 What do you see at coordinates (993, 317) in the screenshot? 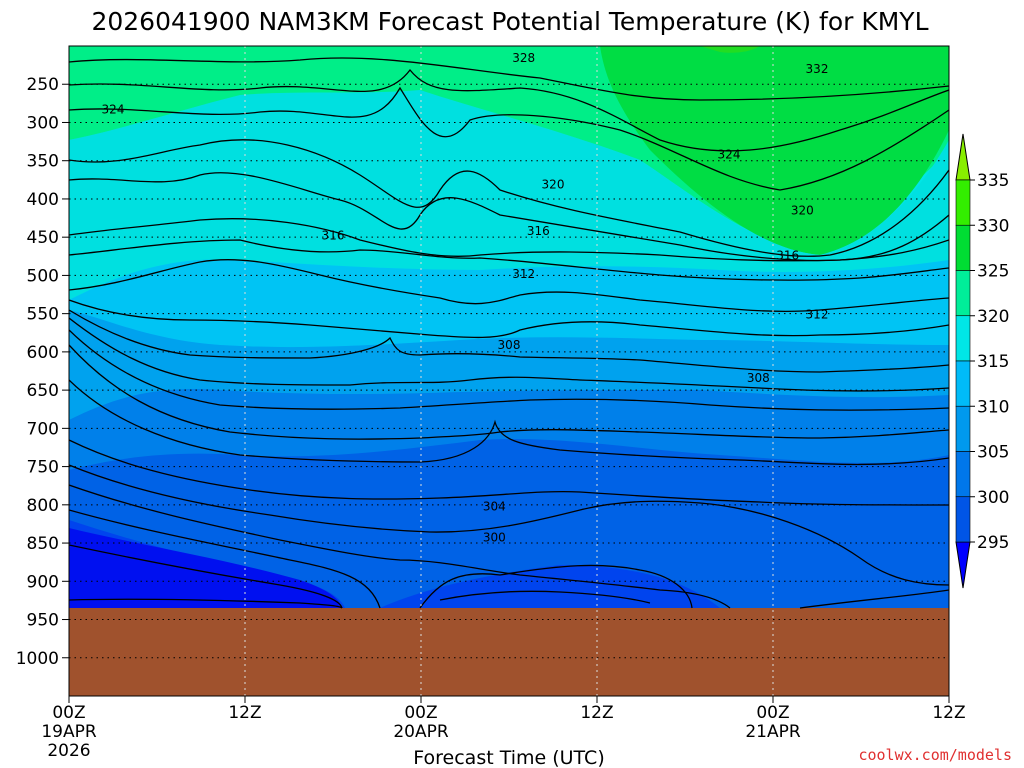
I see `colorbar-label: 320` at bounding box center [993, 317].